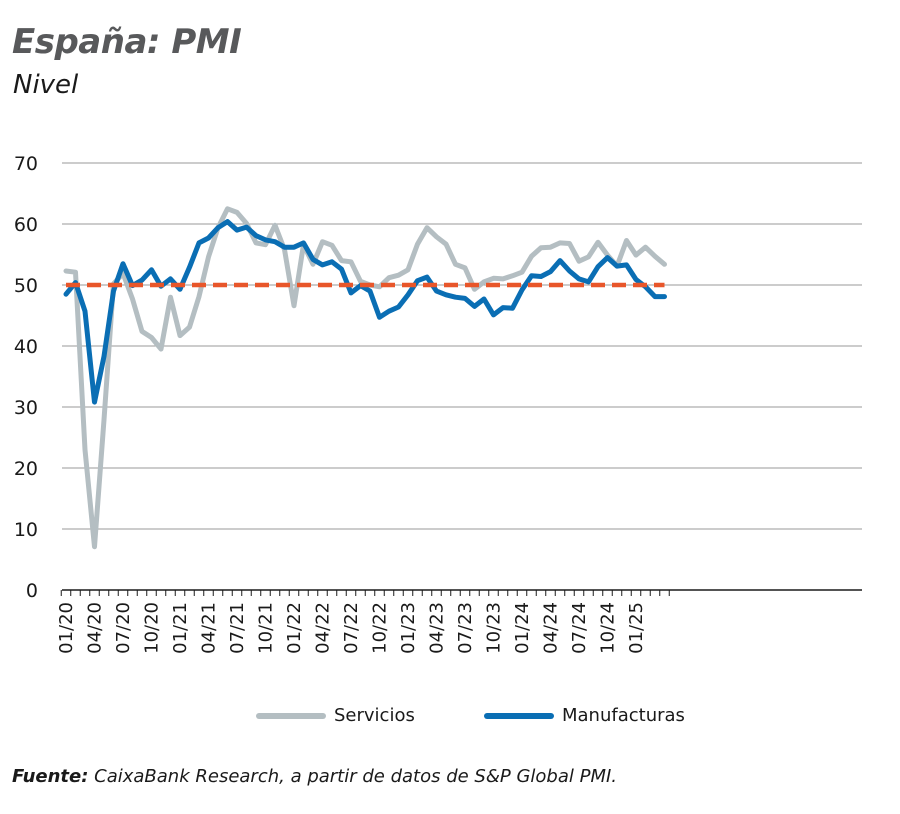  What do you see at coordinates (551, 628) in the screenshot?
I see `x-tick-label-04-24: 04/24` at bounding box center [551, 628].